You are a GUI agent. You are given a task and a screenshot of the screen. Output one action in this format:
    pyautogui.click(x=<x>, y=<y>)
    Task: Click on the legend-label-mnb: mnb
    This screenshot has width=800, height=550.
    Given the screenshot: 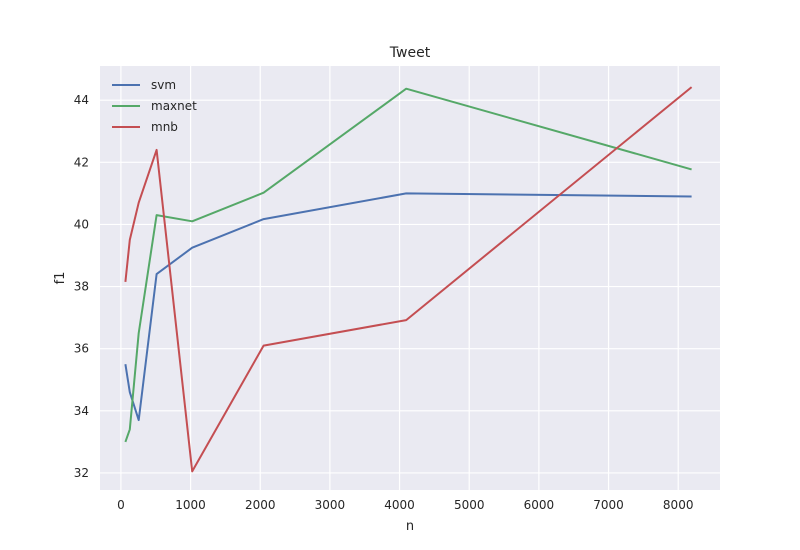 What is the action you would take?
    pyautogui.click(x=164, y=127)
    